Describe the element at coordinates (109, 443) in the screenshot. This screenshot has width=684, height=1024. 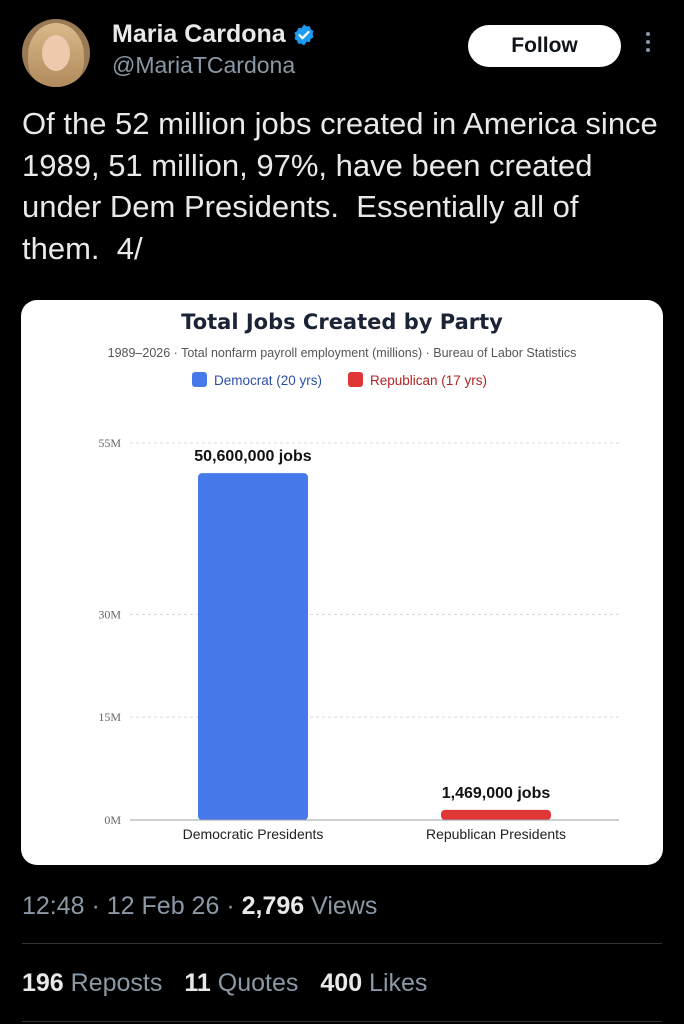
I see `y-tick-label: 55M` at that location.